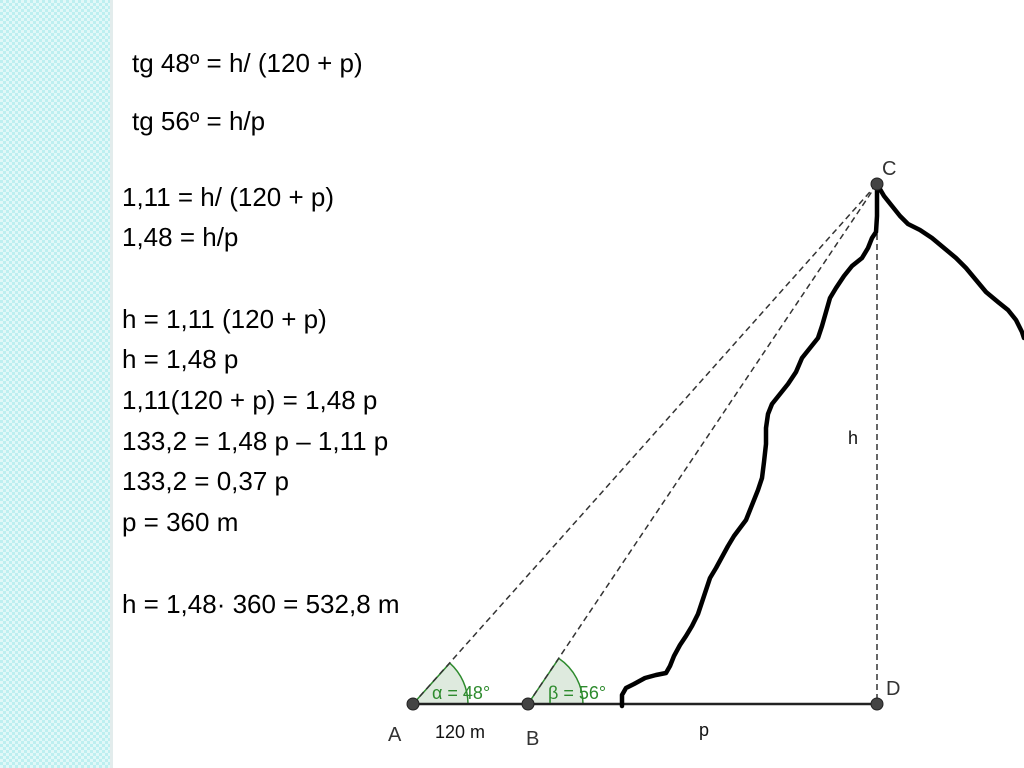 The image size is (1024, 768). Describe the element at coordinates (199, 121) in the screenshot. I see `tangent-beta-equation: tg 56º = h/p` at that location.